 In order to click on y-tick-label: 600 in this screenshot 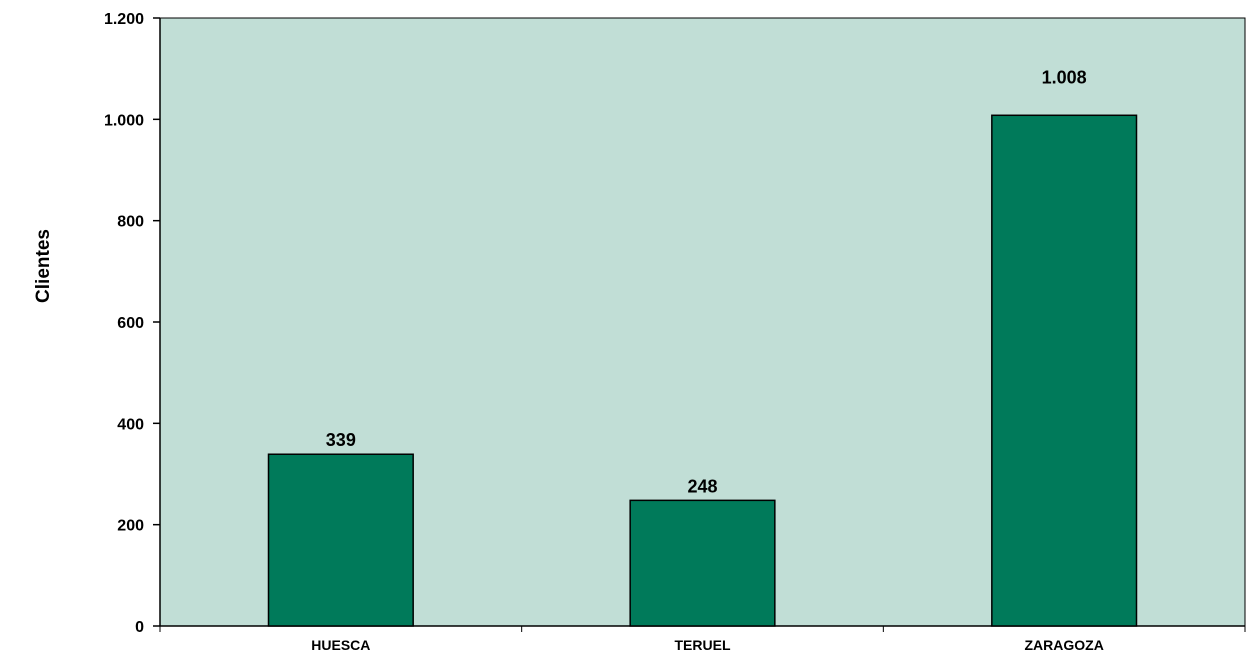, I will do `click(130, 323)`.